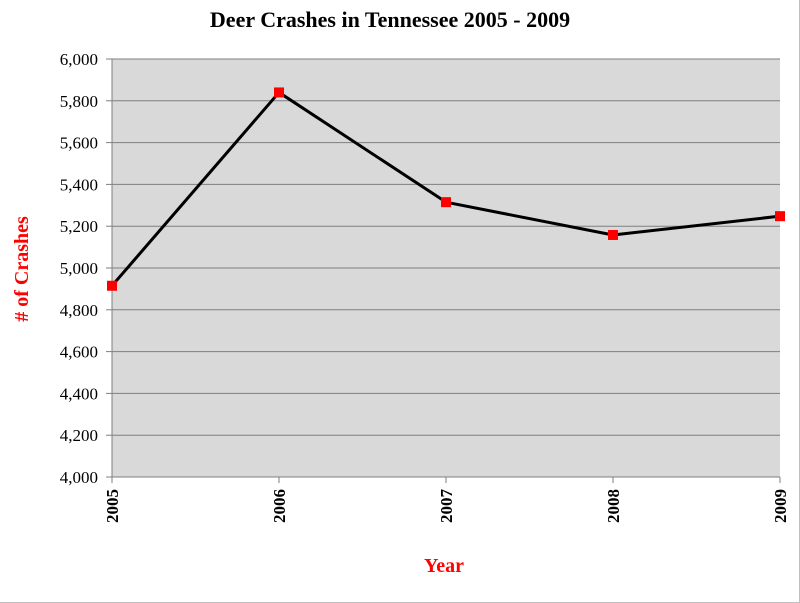 The width and height of the screenshot is (800, 603). Describe the element at coordinates (279, 506) in the screenshot. I see `x-tick-label: 2006` at that location.